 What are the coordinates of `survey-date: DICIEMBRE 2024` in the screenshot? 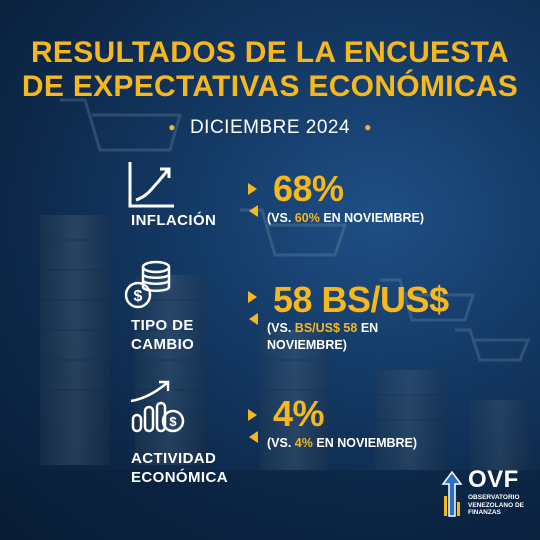 It's located at (270, 127).